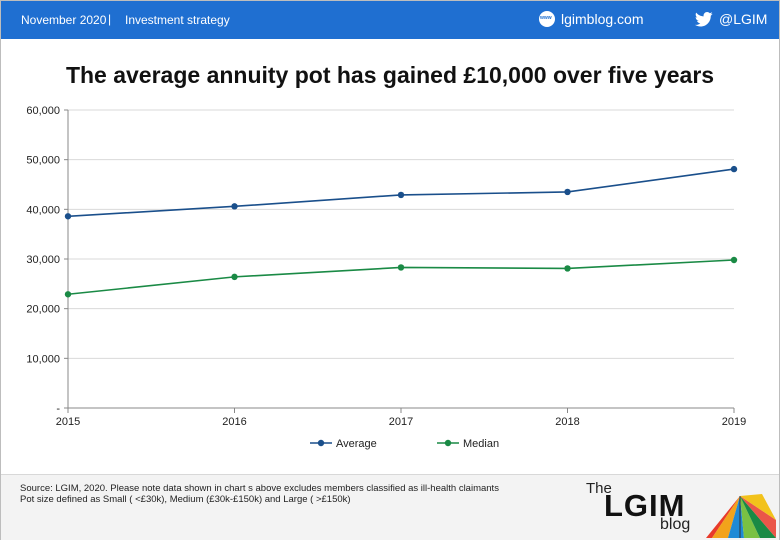  What do you see at coordinates (404, 444) in the screenshot?
I see `chart-legend: Average Median` at bounding box center [404, 444].